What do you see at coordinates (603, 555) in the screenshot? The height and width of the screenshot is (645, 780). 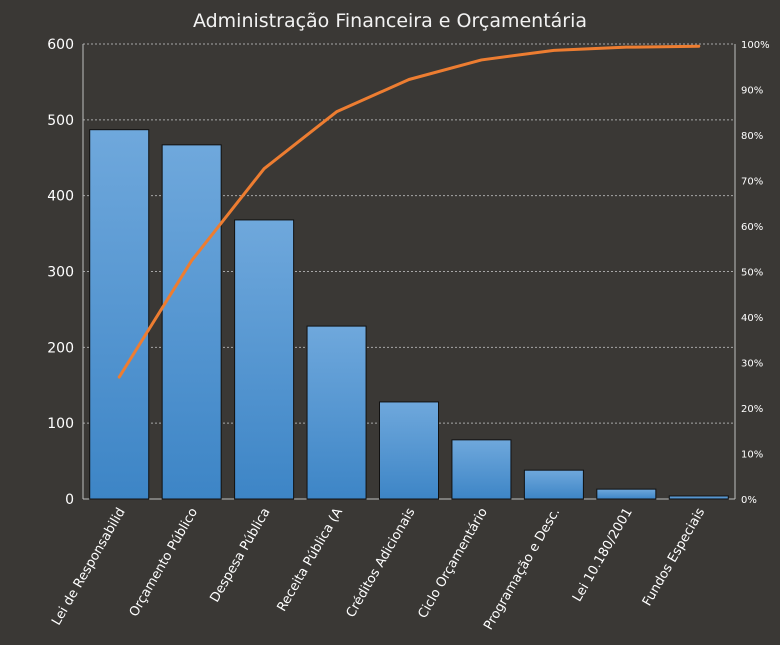 I see `x-tick-label: Lei 10.180/2001` at bounding box center [603, 555].